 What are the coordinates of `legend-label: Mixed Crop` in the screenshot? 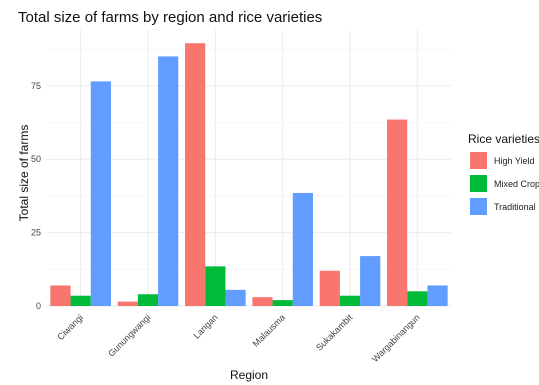 It's located at (516, 184).